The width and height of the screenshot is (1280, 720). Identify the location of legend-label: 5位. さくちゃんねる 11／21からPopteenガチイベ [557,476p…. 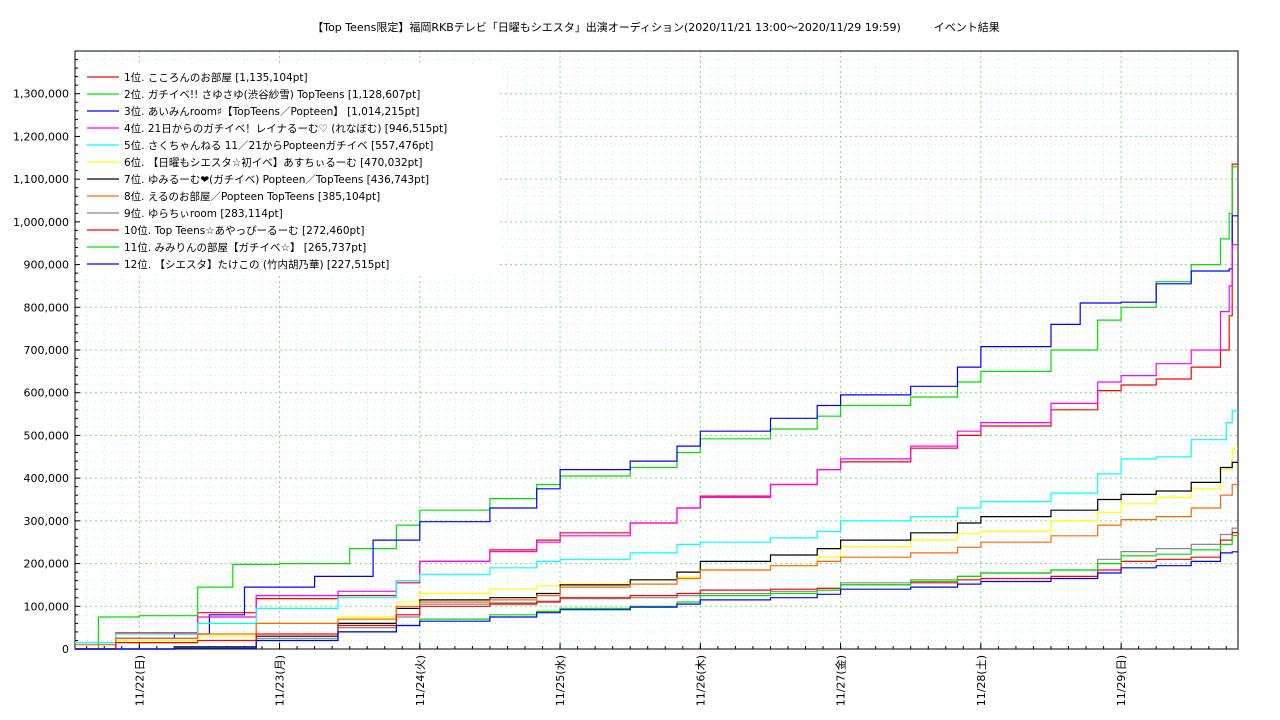
(278, 145).